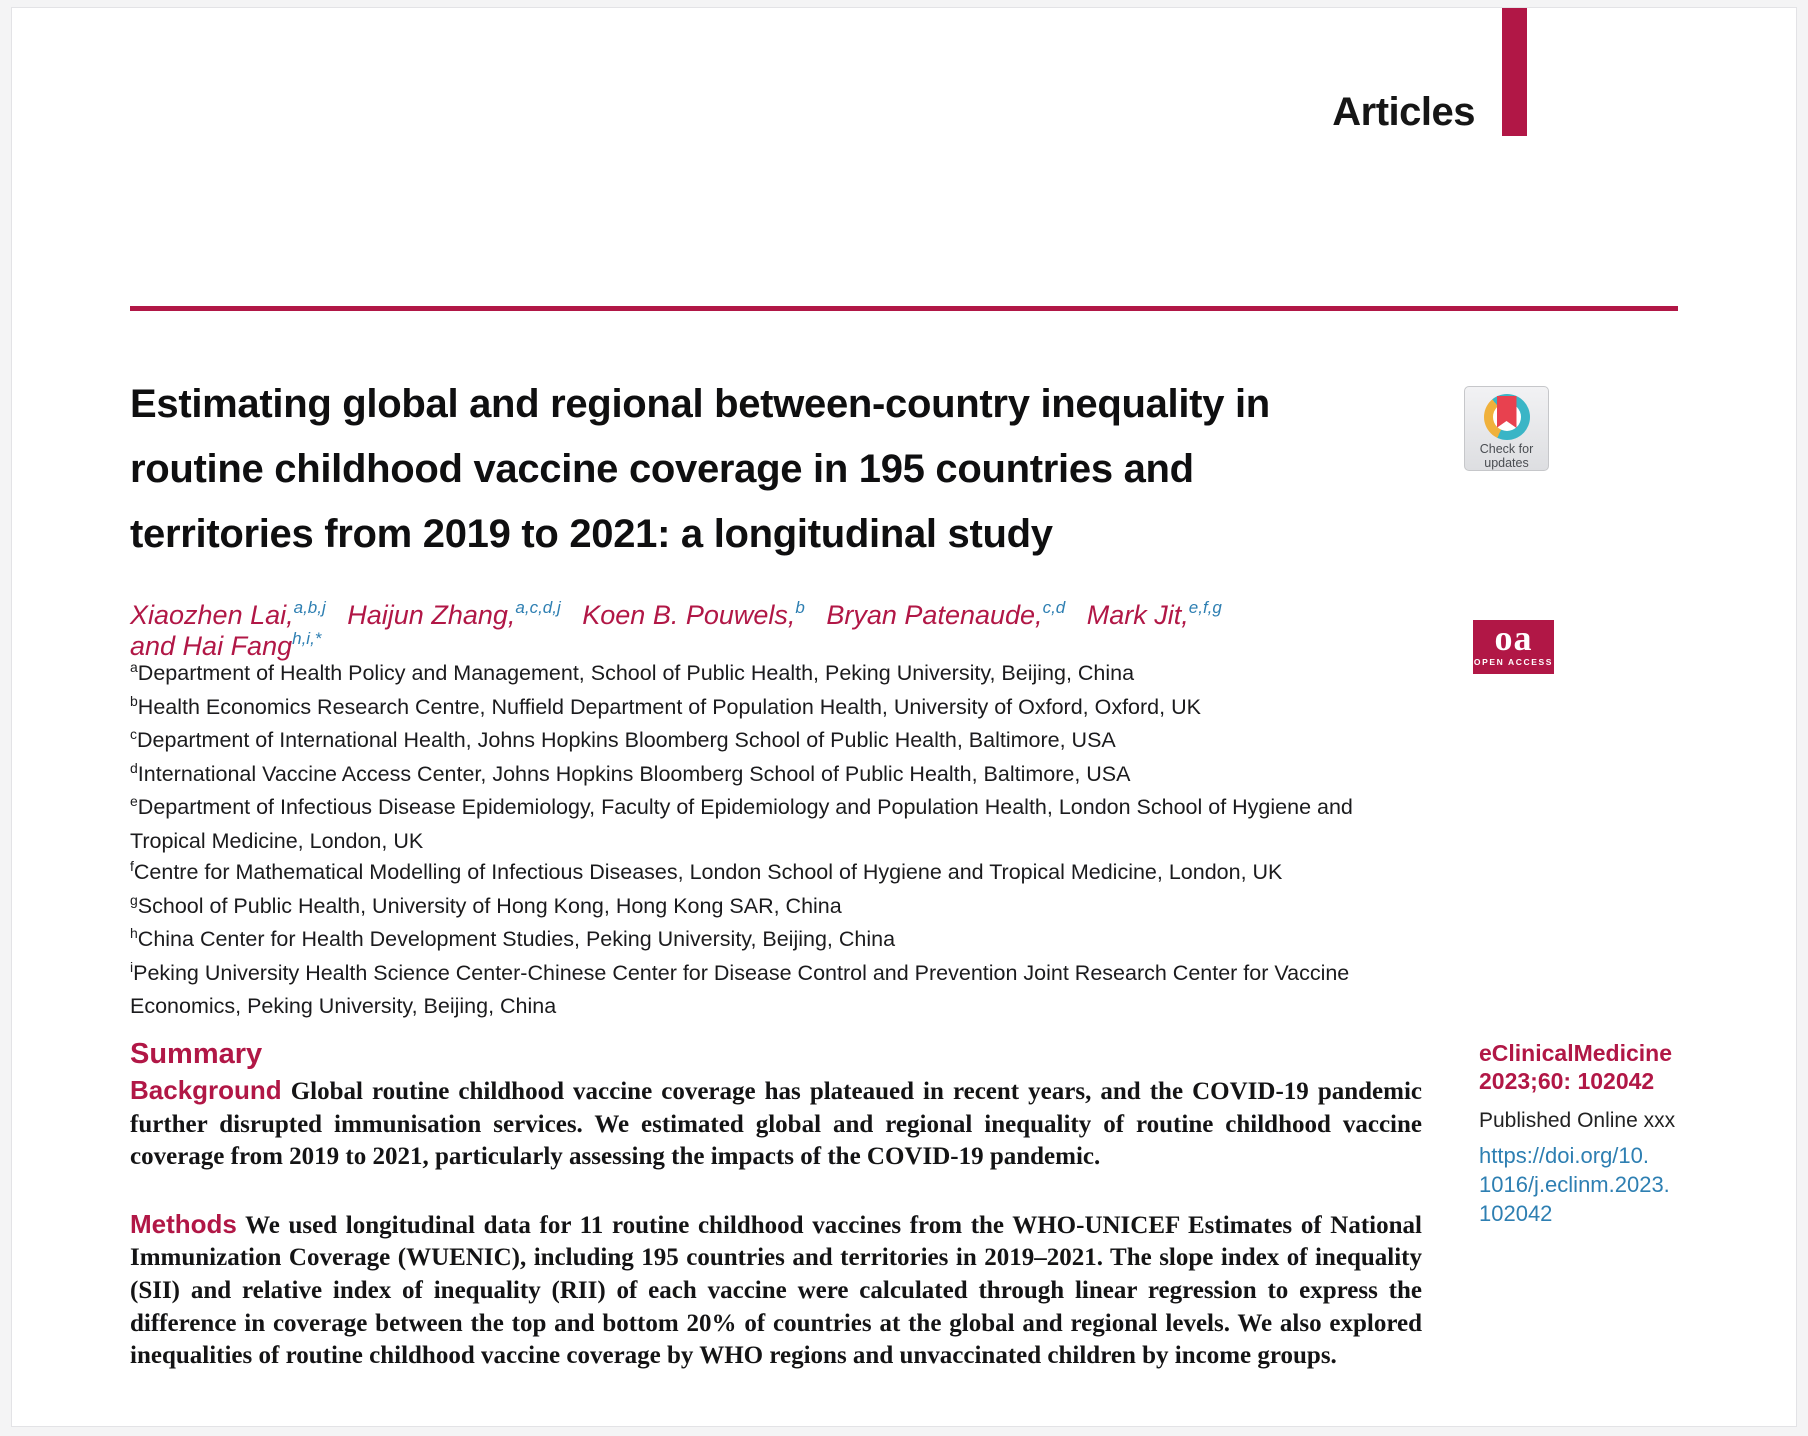  Describe the element at coordinates (1576, 1053) in the screenshot. I see `journal-name: eClinicalMedicine` at that location.